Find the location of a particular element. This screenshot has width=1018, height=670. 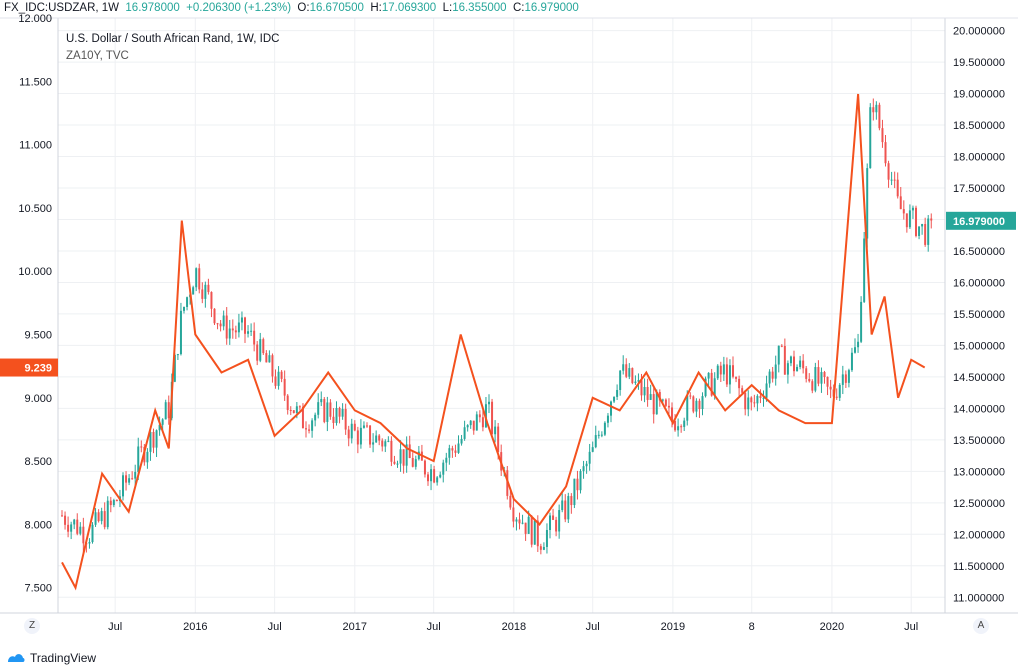

open-label: O: is located at coordinates (303, 8).